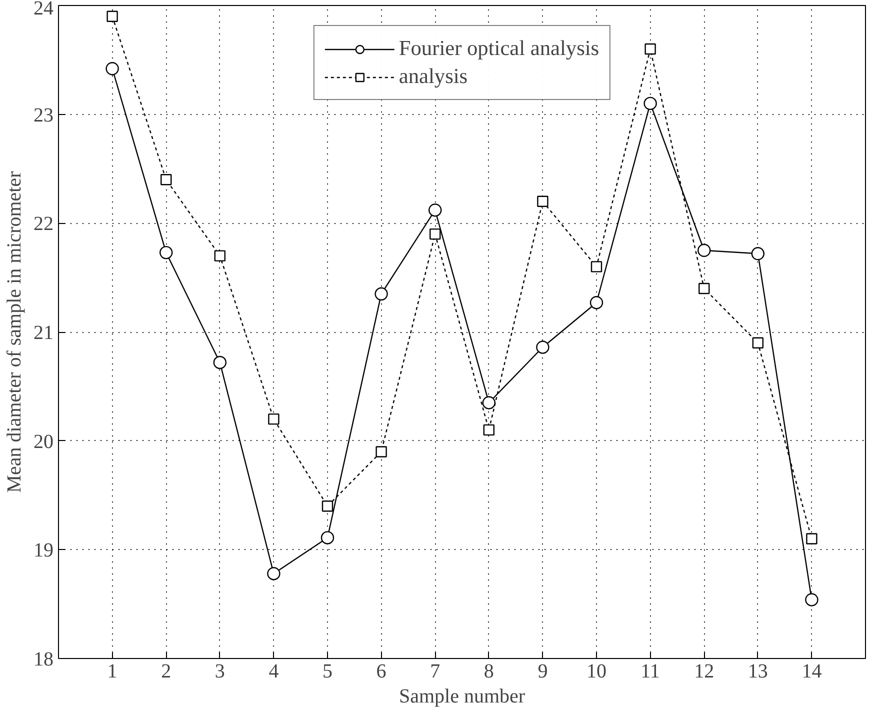  Describe the element at coordinates (15, 331) in the screenshot. I see `y-axis-title: Mean diameter of sample in micrometer` at that location.